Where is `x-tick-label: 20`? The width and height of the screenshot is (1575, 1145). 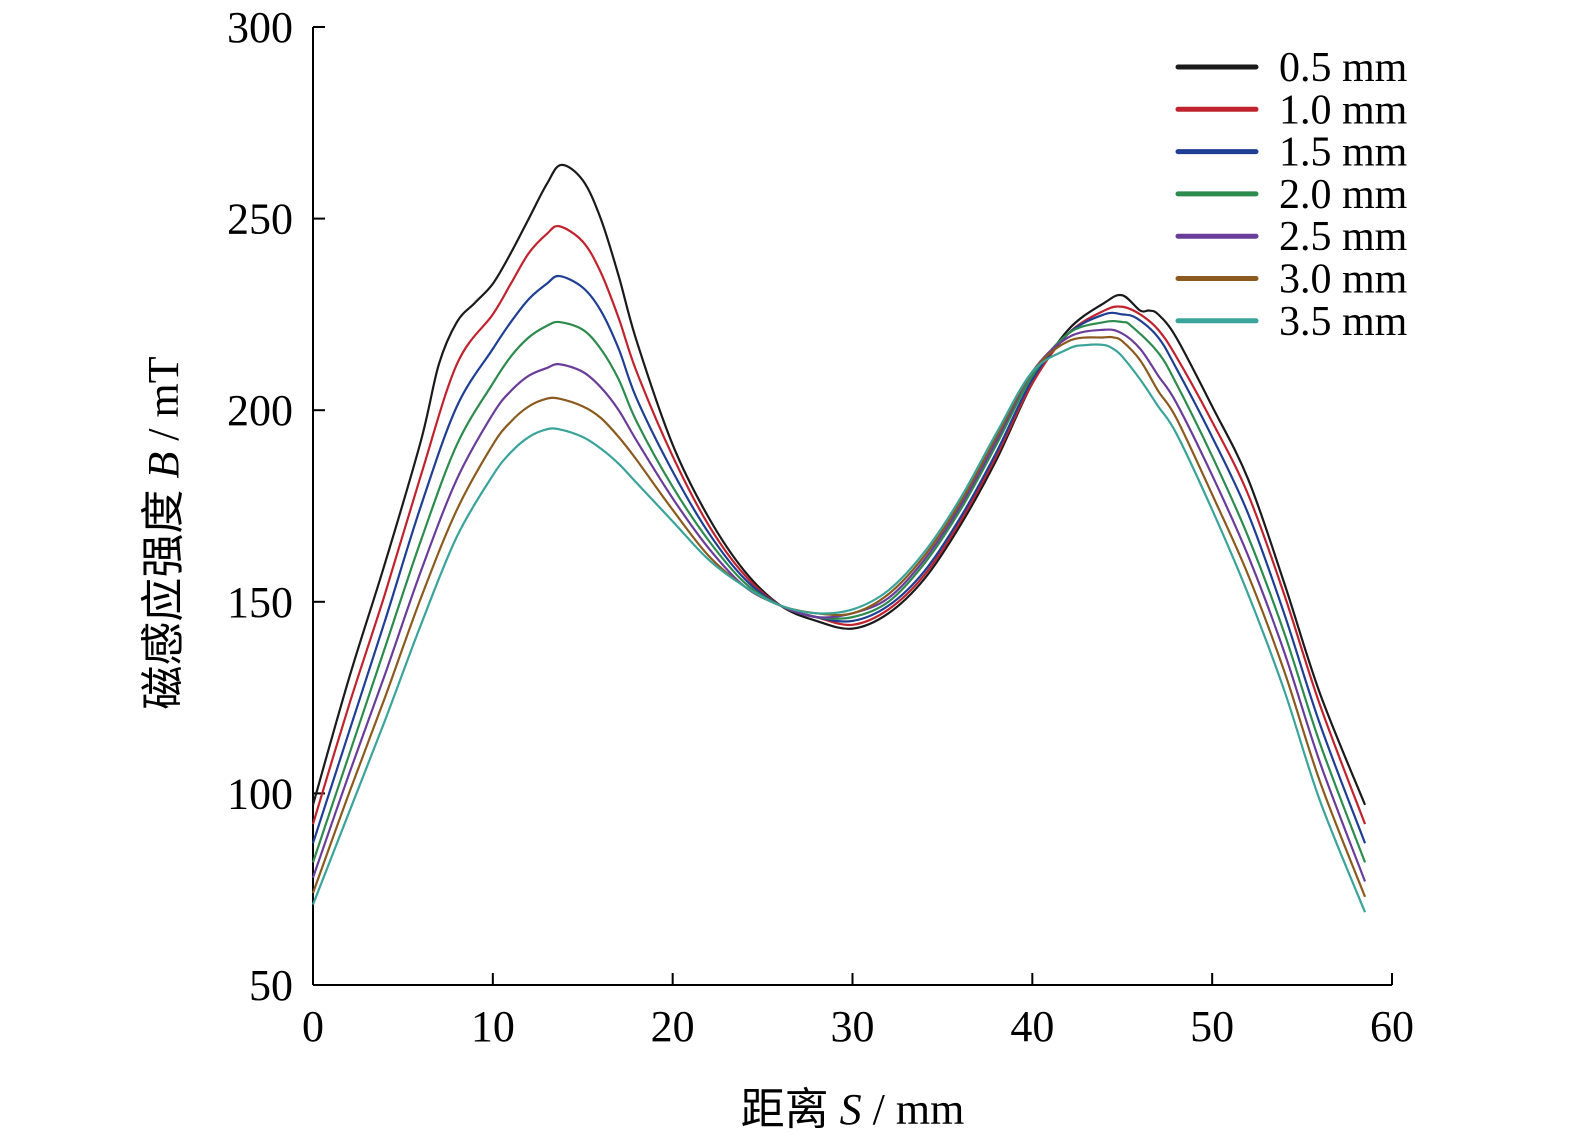 x-tick-label: 20 is located at coordinates (673, 1026).